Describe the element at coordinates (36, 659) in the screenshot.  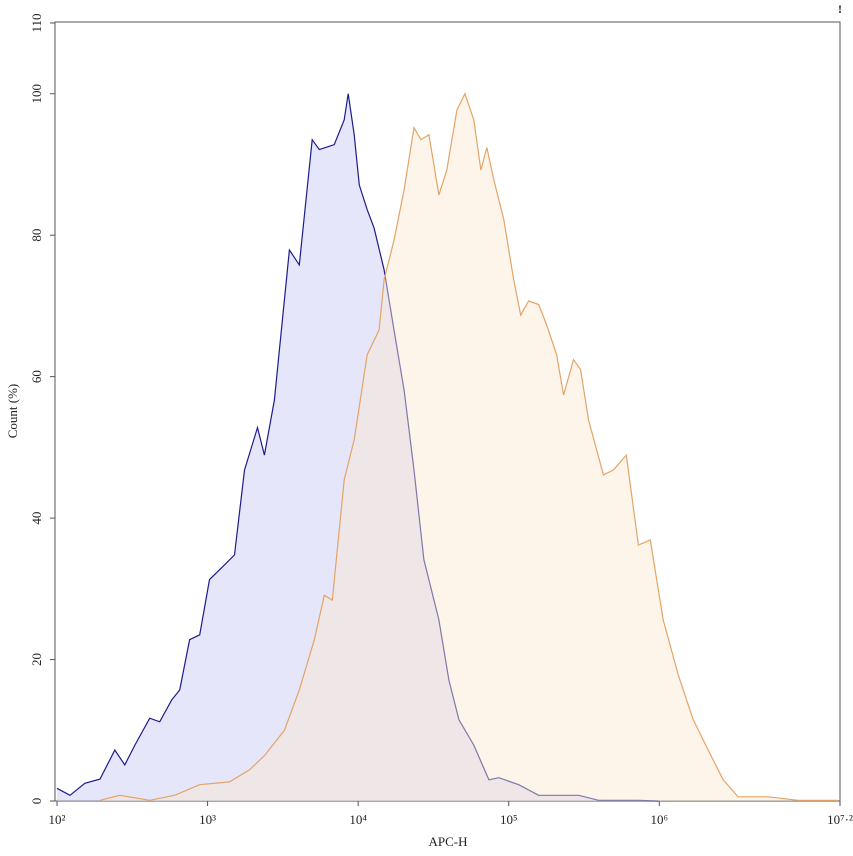
I see `y-tick-label: 20` at that location.